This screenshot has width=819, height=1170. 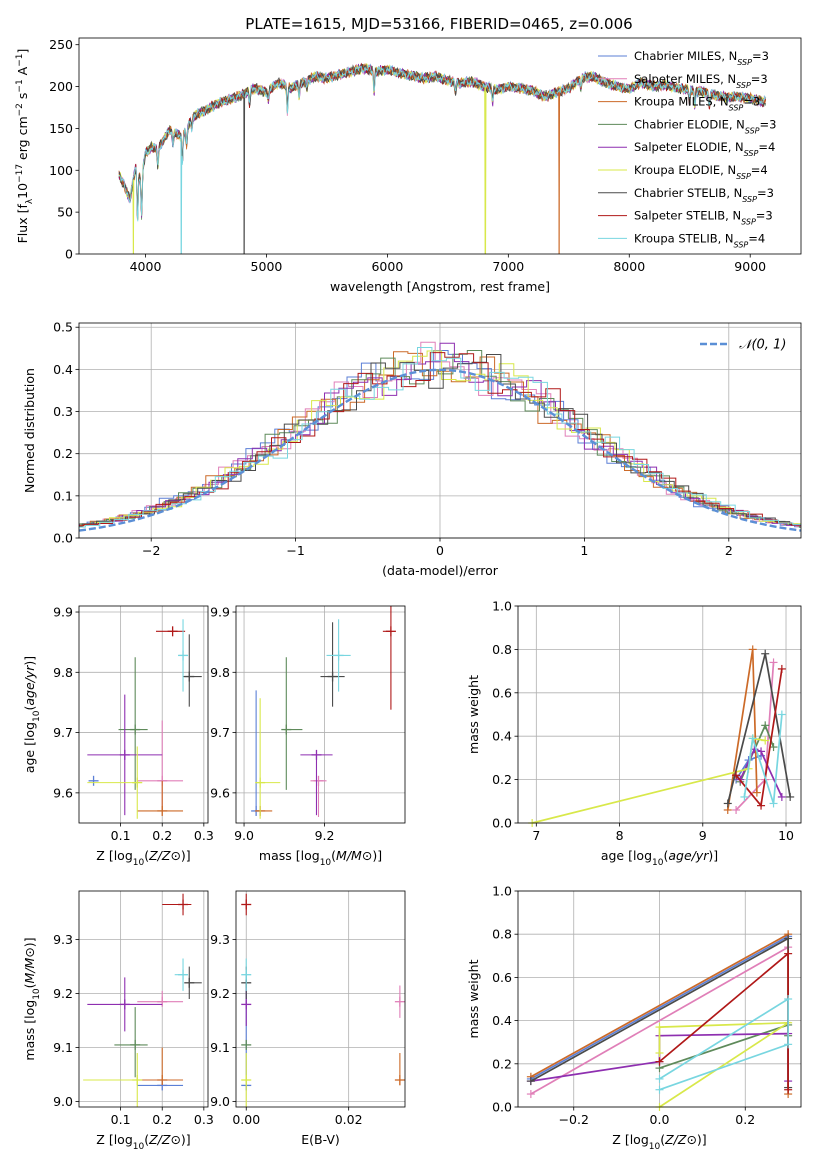 What do you see at coordinates (786, 835) in the screenshot?
I see `x-tick-label: 10` at bounding box center [786, 835].